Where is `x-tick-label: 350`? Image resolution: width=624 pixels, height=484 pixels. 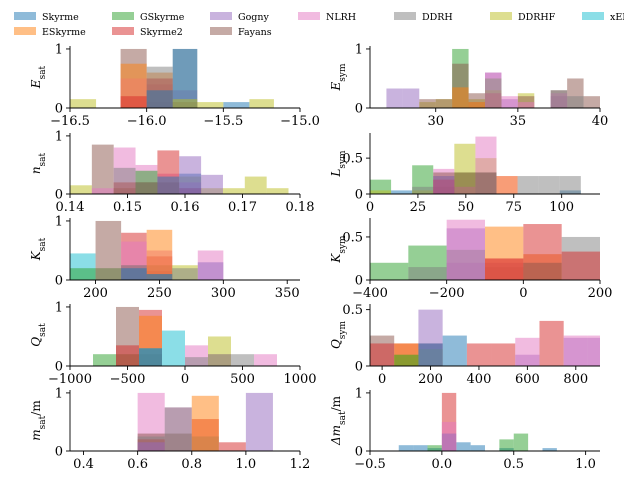 x-tick-label: 350 is located at coordinates (287, 293).